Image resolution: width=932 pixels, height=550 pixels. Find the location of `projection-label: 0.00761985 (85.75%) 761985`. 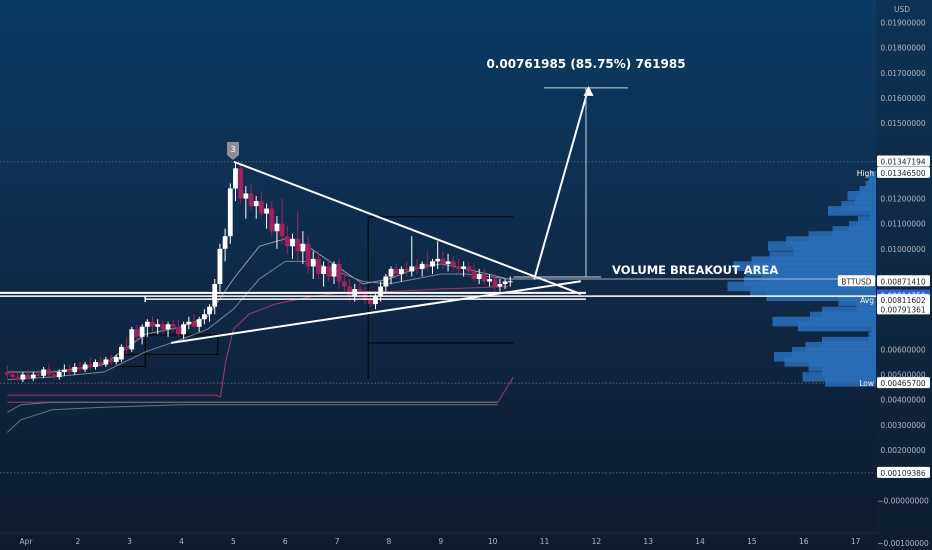

projection-label: 0.00761985 (85.75%) 761985 is located at coordinates (585, 64).